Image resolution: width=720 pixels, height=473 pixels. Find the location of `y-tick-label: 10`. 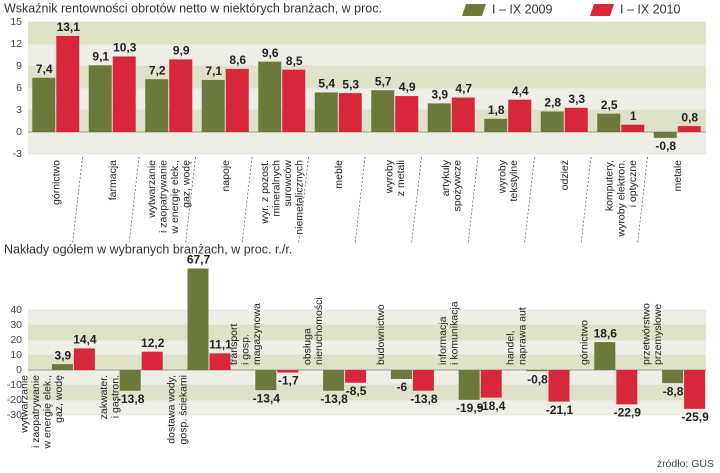

y-tick-label: 10 is located at coordinates (16, 355).